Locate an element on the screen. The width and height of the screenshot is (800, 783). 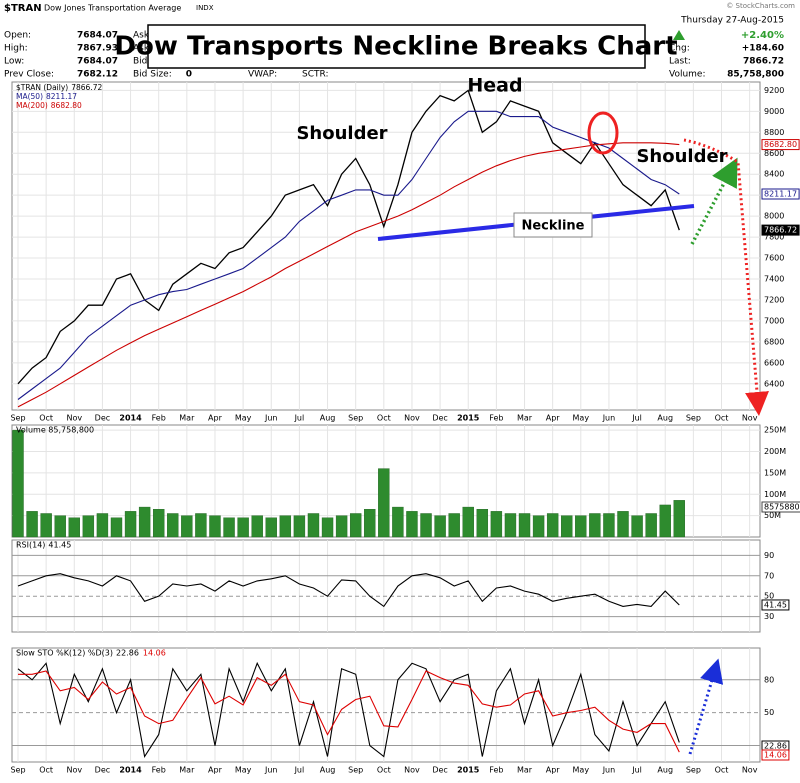
y-tick-label: 250M is located at coordinates (775, 430).